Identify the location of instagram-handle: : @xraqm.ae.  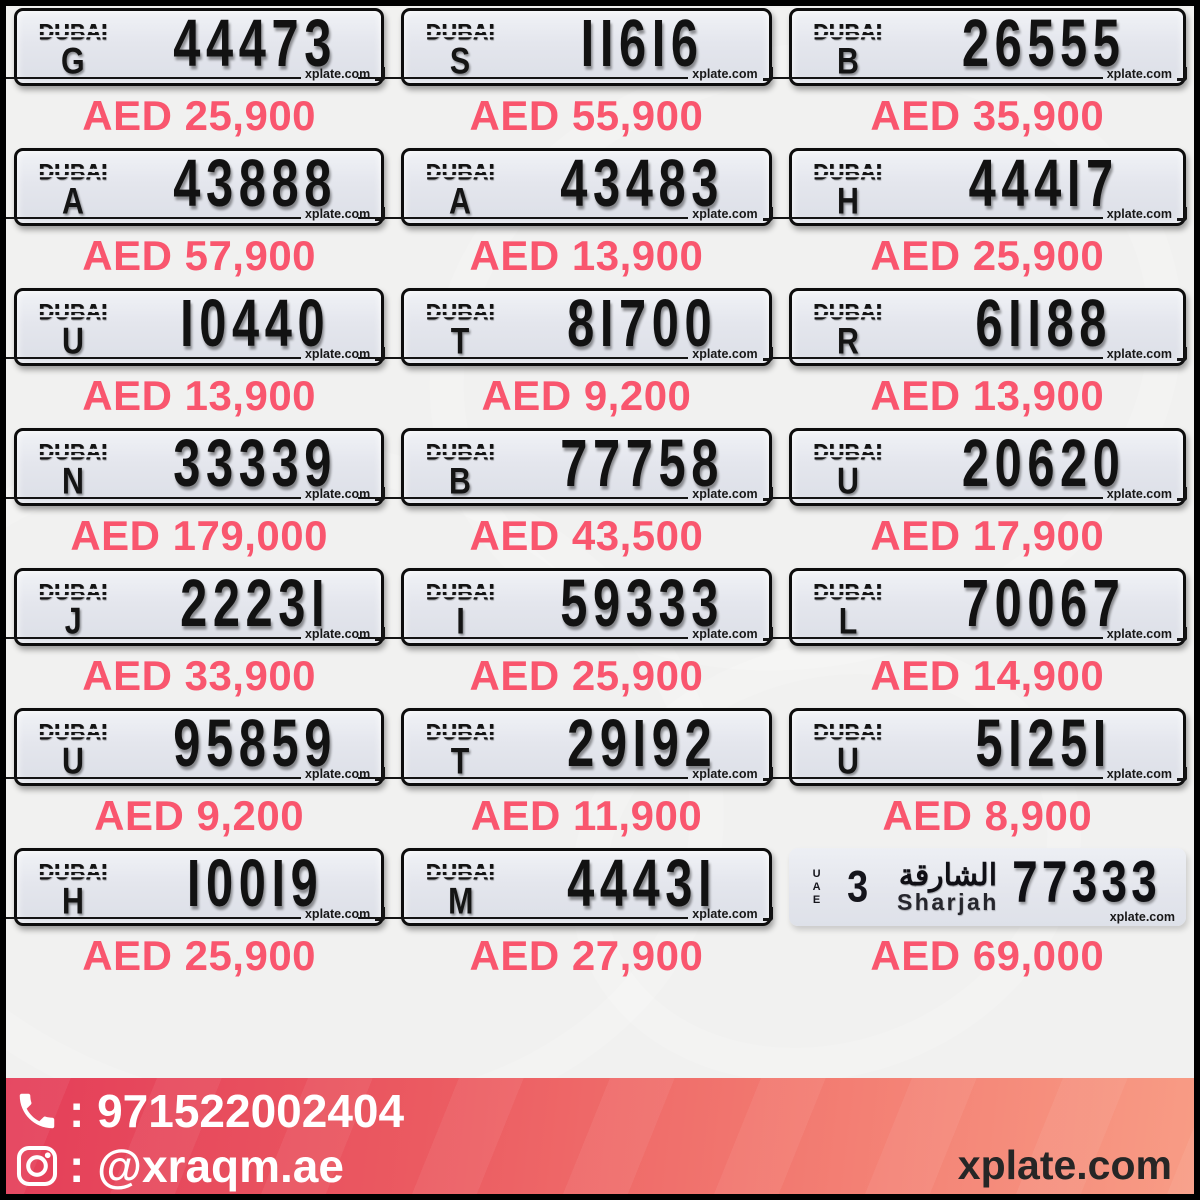
(206, 1165).